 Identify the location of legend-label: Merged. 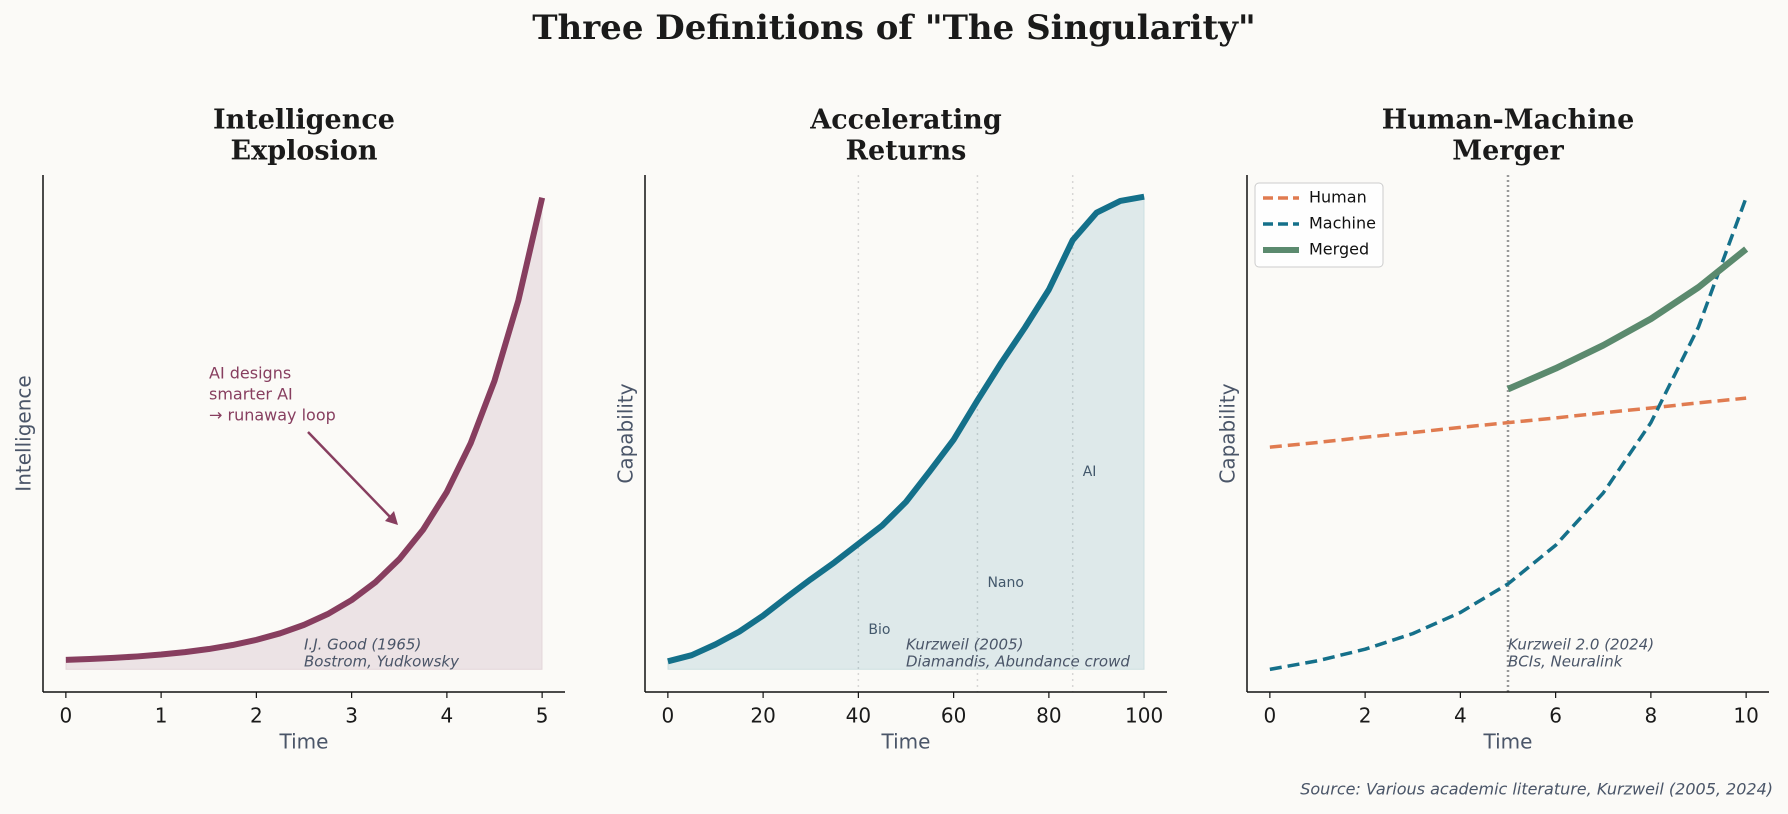
(1339, 249).